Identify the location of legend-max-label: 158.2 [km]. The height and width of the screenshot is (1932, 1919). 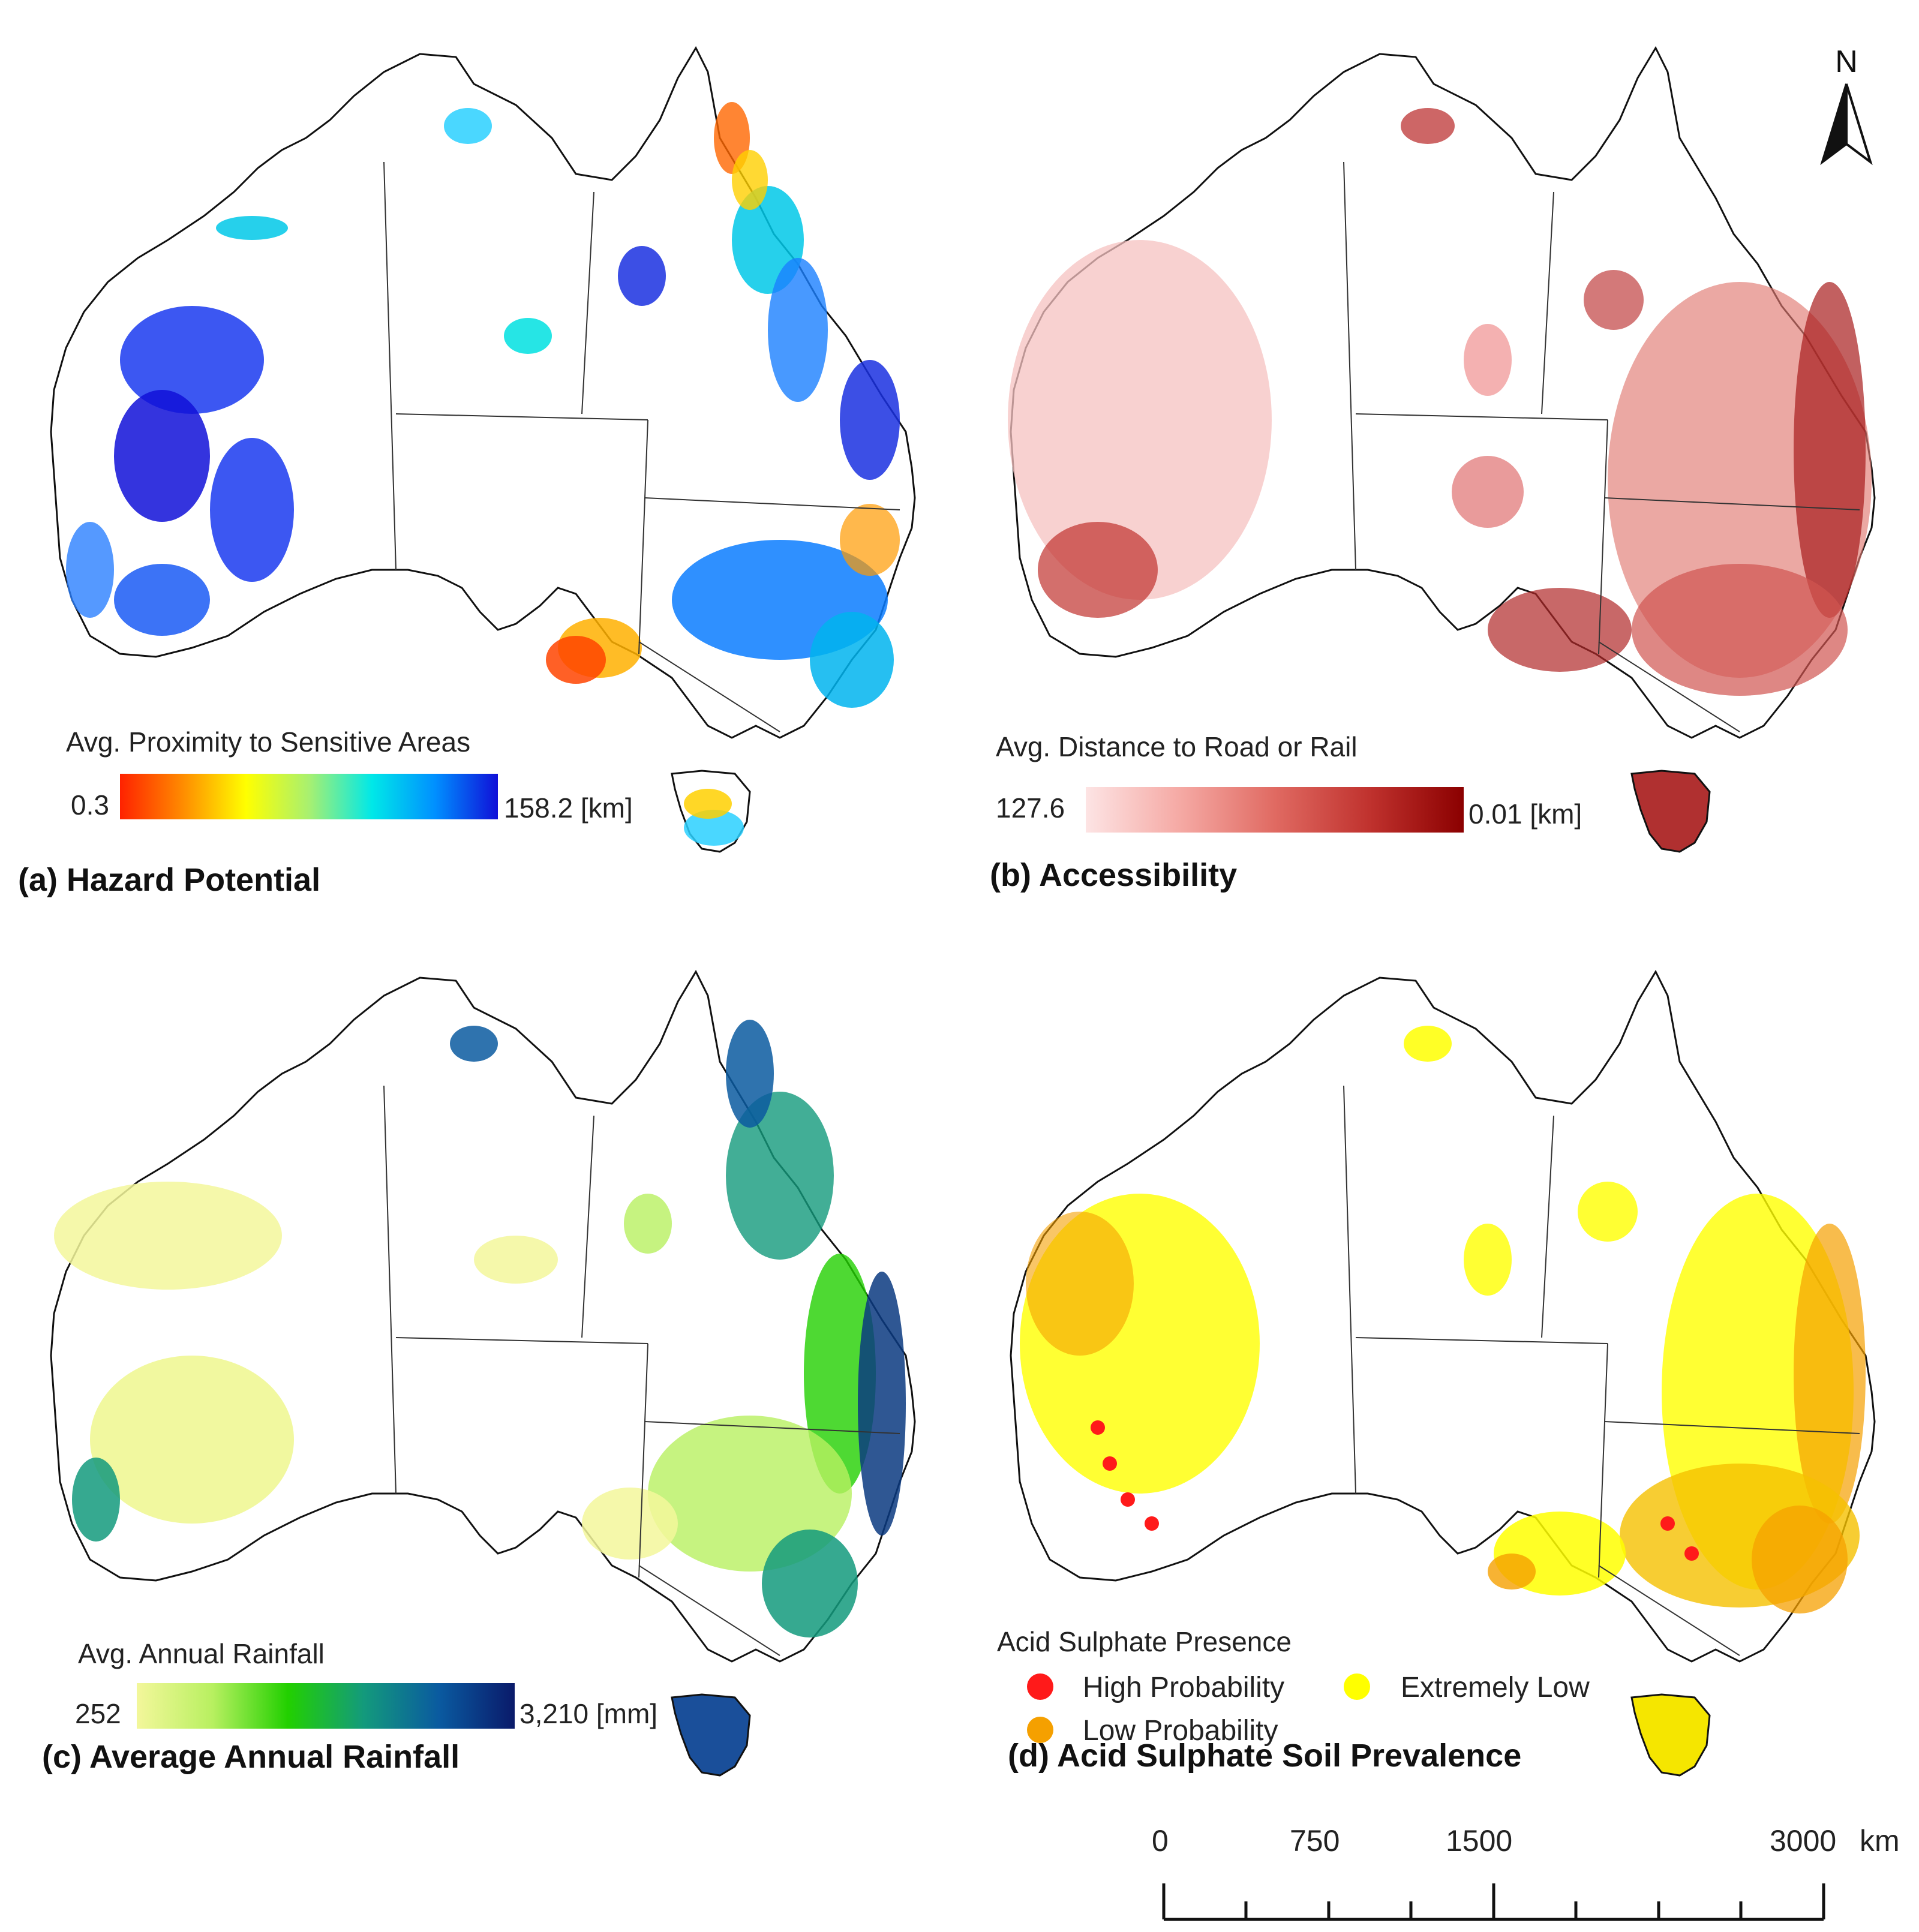
(568, 808).